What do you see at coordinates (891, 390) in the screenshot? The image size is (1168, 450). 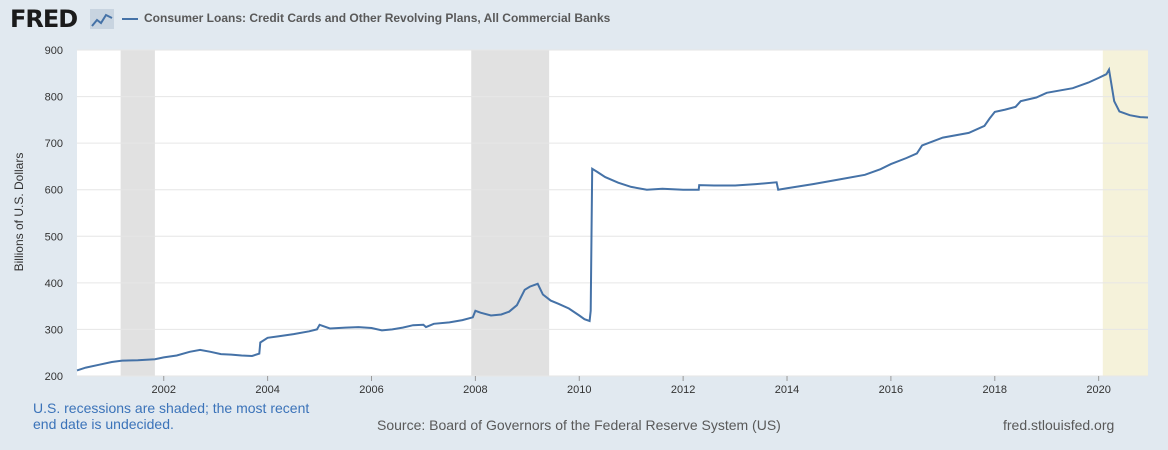 I see `x-tick-2016: 2016` at bounding box center [891, 390].